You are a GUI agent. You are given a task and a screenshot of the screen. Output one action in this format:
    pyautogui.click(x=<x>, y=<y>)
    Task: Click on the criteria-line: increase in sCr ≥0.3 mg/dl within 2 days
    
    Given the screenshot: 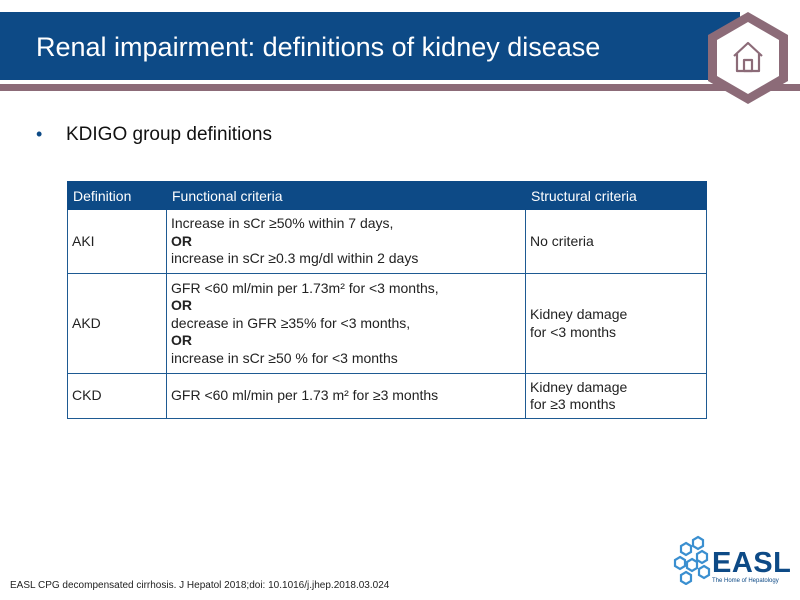 What is the action you would take?
    pyautogui.click(x=295, y=258)
    